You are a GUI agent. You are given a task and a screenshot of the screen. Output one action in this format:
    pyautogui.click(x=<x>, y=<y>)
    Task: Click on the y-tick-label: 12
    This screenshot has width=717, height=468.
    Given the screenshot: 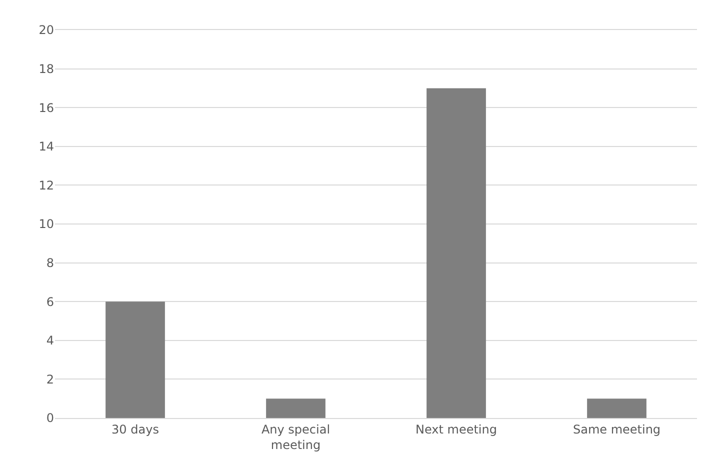 What is the action you would take?
    pyautogui.click(x=46, y=185)
    